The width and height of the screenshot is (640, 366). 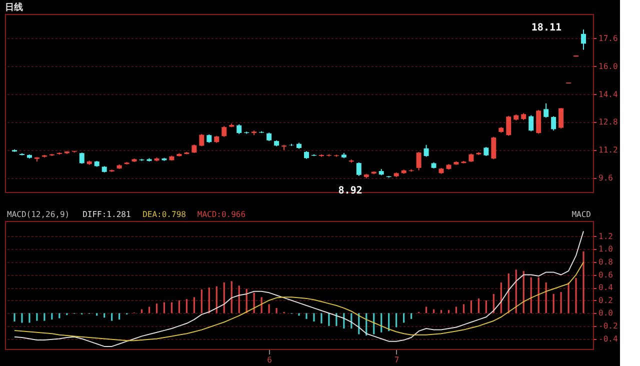 I want to click on annotation: 18.11, so click(x=546, y=28).